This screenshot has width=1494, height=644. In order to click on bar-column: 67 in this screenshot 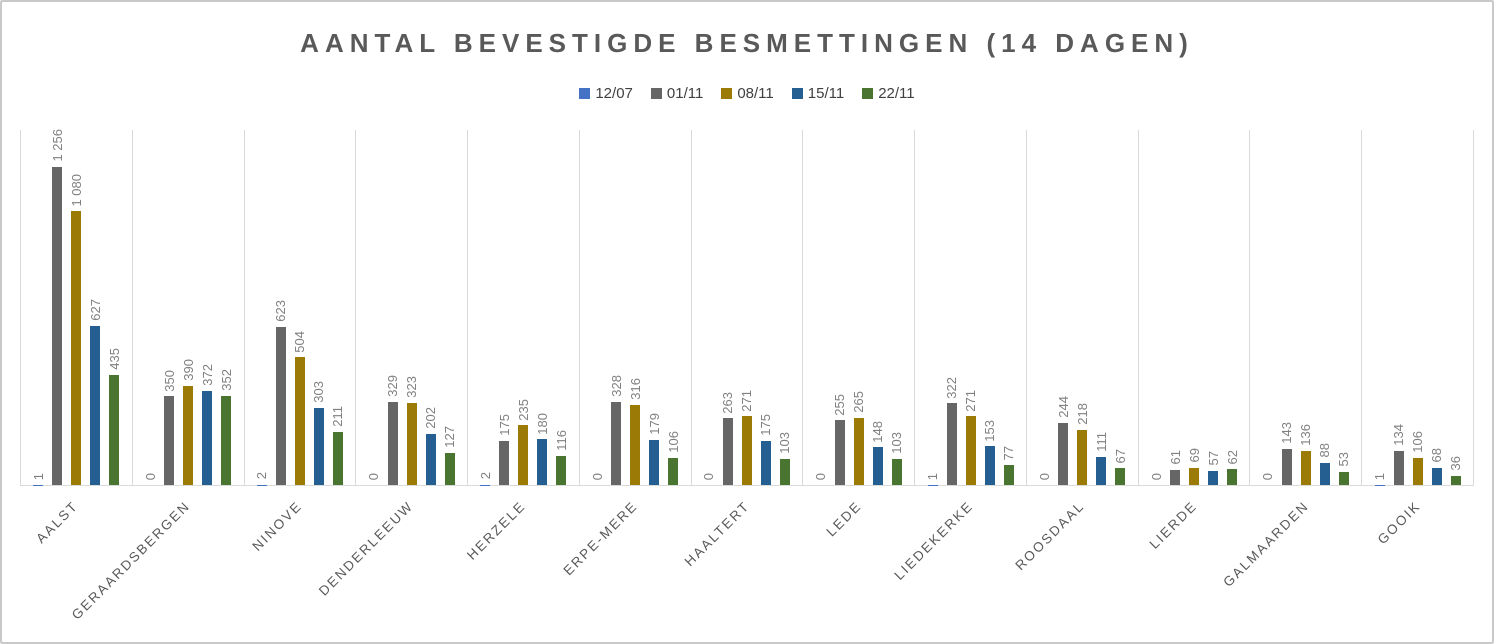, I will do `click(1120, 307)`.